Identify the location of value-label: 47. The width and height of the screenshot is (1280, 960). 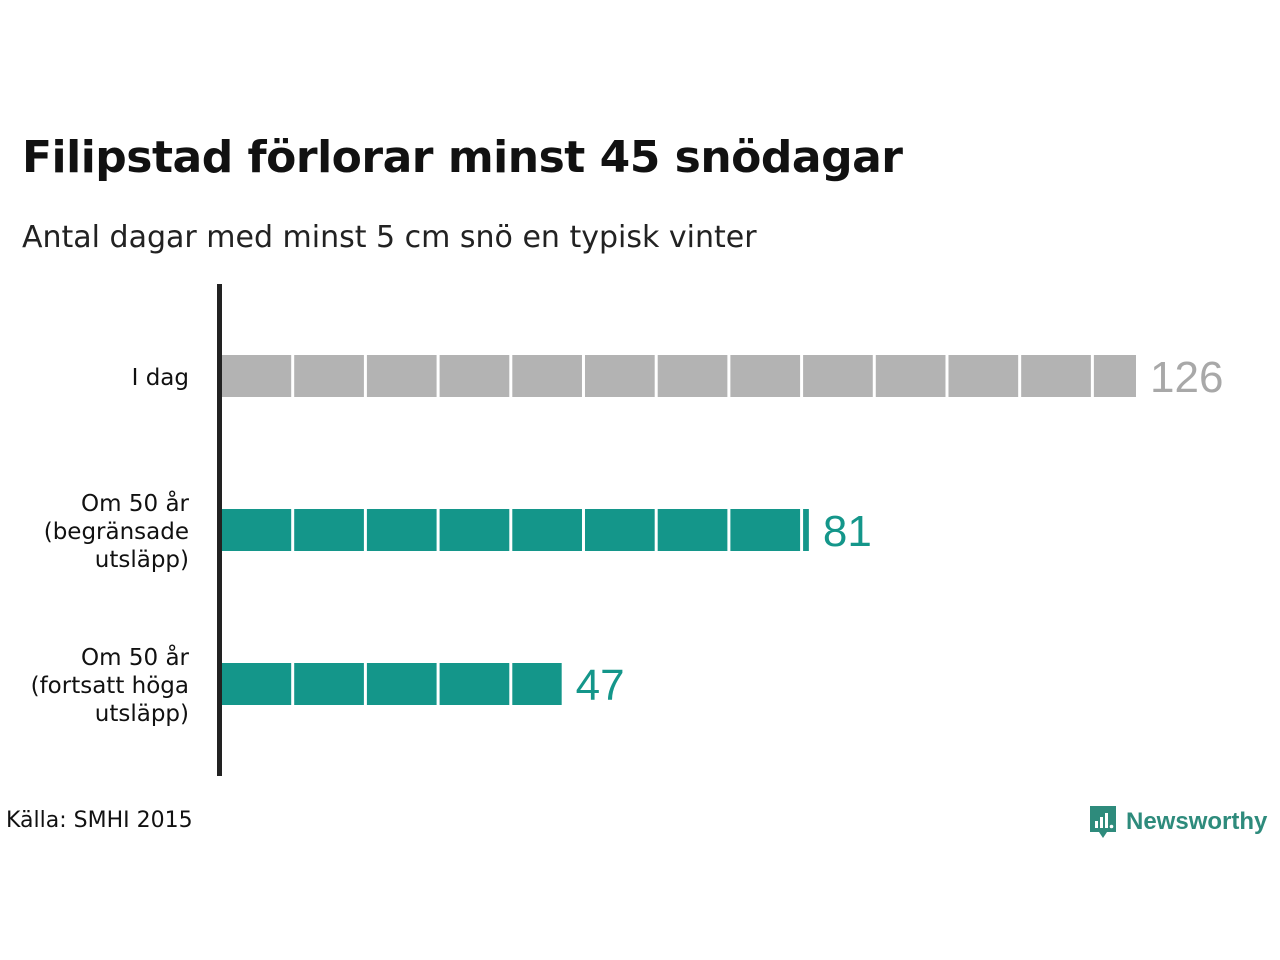
(600, 685).